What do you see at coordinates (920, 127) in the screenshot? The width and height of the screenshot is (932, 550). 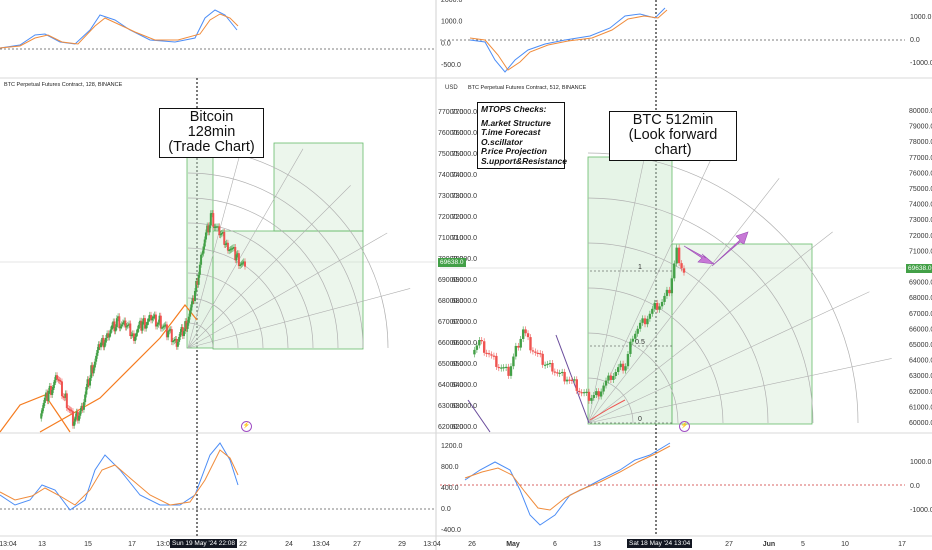 I see `right-y-tick: 79000.0` at bounding box center [920, 127].